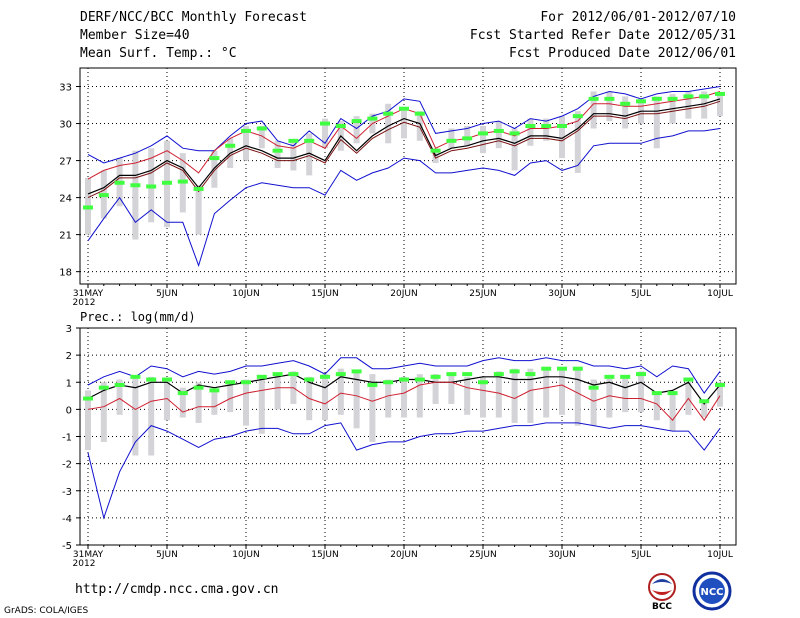  Describe the element at coordinates (84, 564) in the screenshot. I see `prec-xtick-year: 2012` at that location.